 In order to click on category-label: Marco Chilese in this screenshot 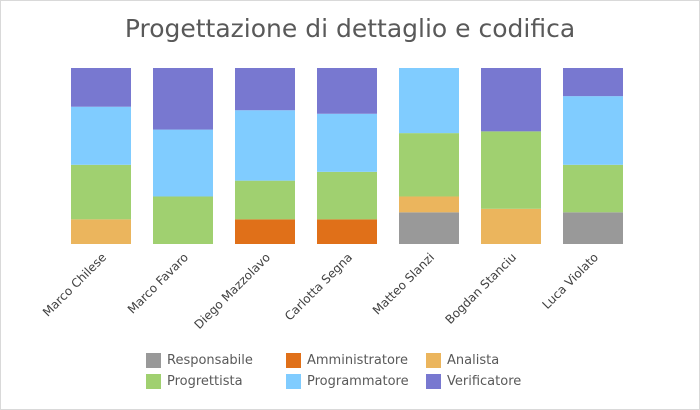, I will do `click(74, 284)`.